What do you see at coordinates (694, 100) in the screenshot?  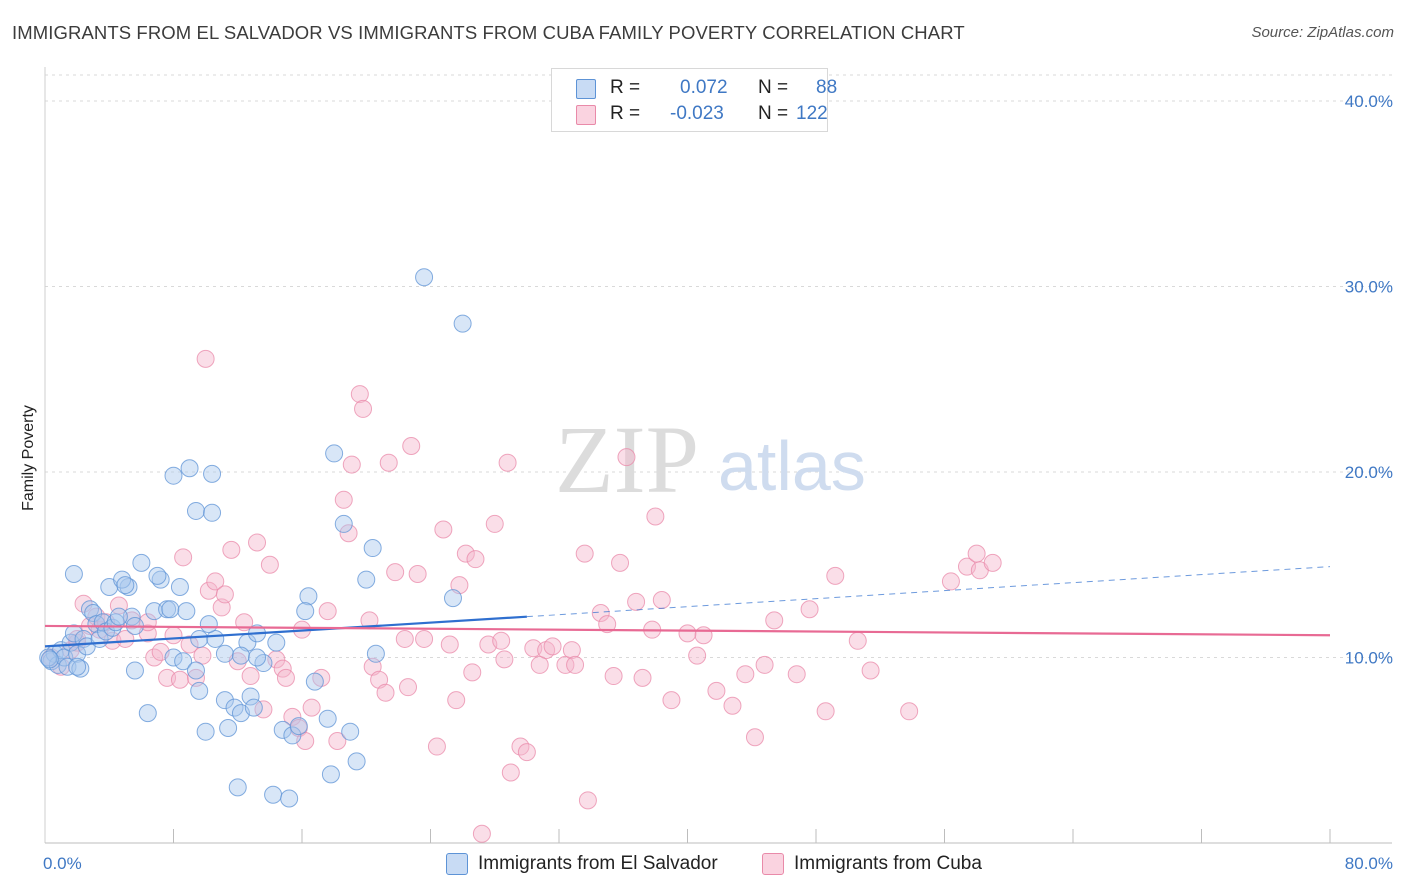 I see `correlation-legend: R = 0.072 N = 88 R = -0.023 N = 122` at bounding box center [694, 100].